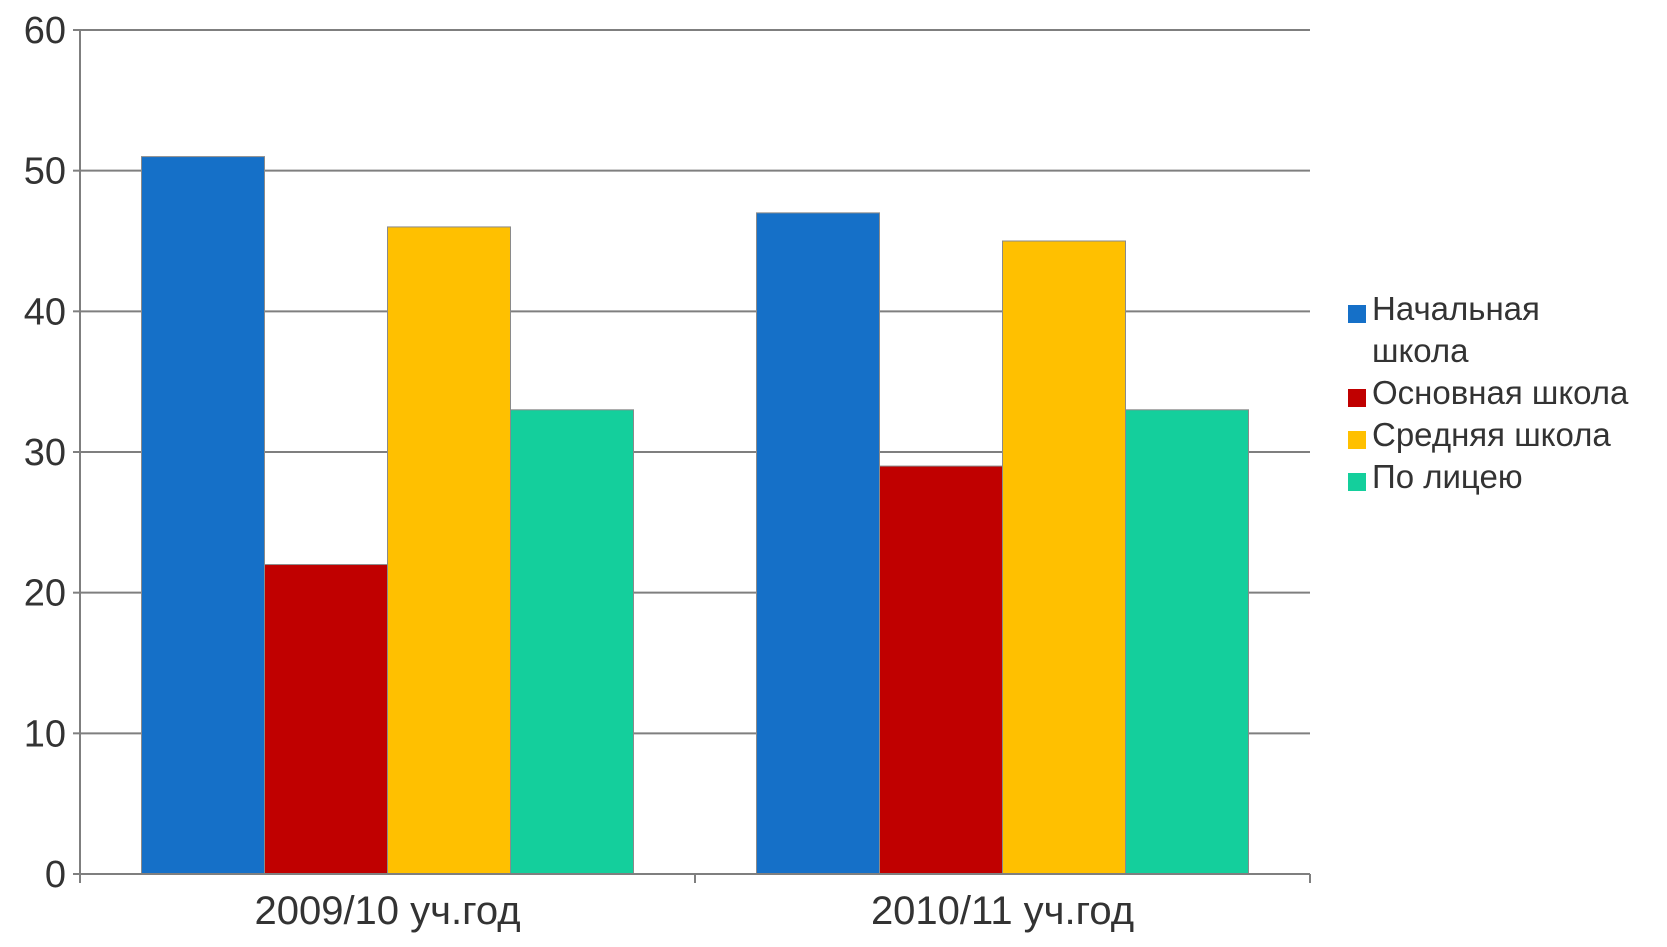 The height and width of the screenshot is (947, 1667). Describe the element at coordinates (387, 911) in the screenshot. I see `x-tick-label-1: 2009/10 уч.год` at that location.